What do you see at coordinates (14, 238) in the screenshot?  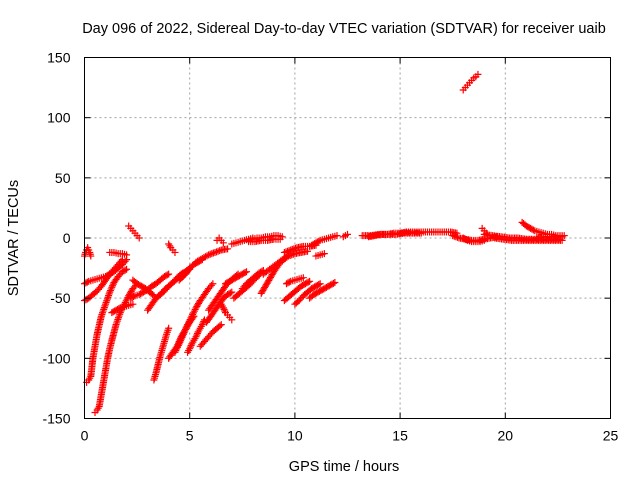 I see `y-axis-title: SDTVAR / TECUs` at bounding box center [14, 238].